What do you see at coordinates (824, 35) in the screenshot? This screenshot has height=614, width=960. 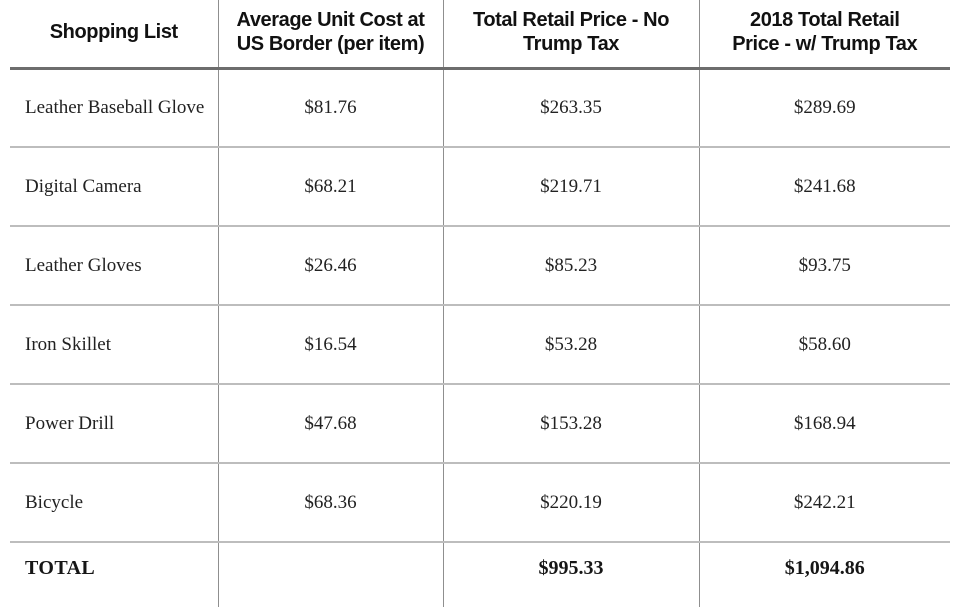 I see `col-header-with-trump-tax: 2018 Total Retail Price - w/ Trump Tax` at bounding box center [824, 35].